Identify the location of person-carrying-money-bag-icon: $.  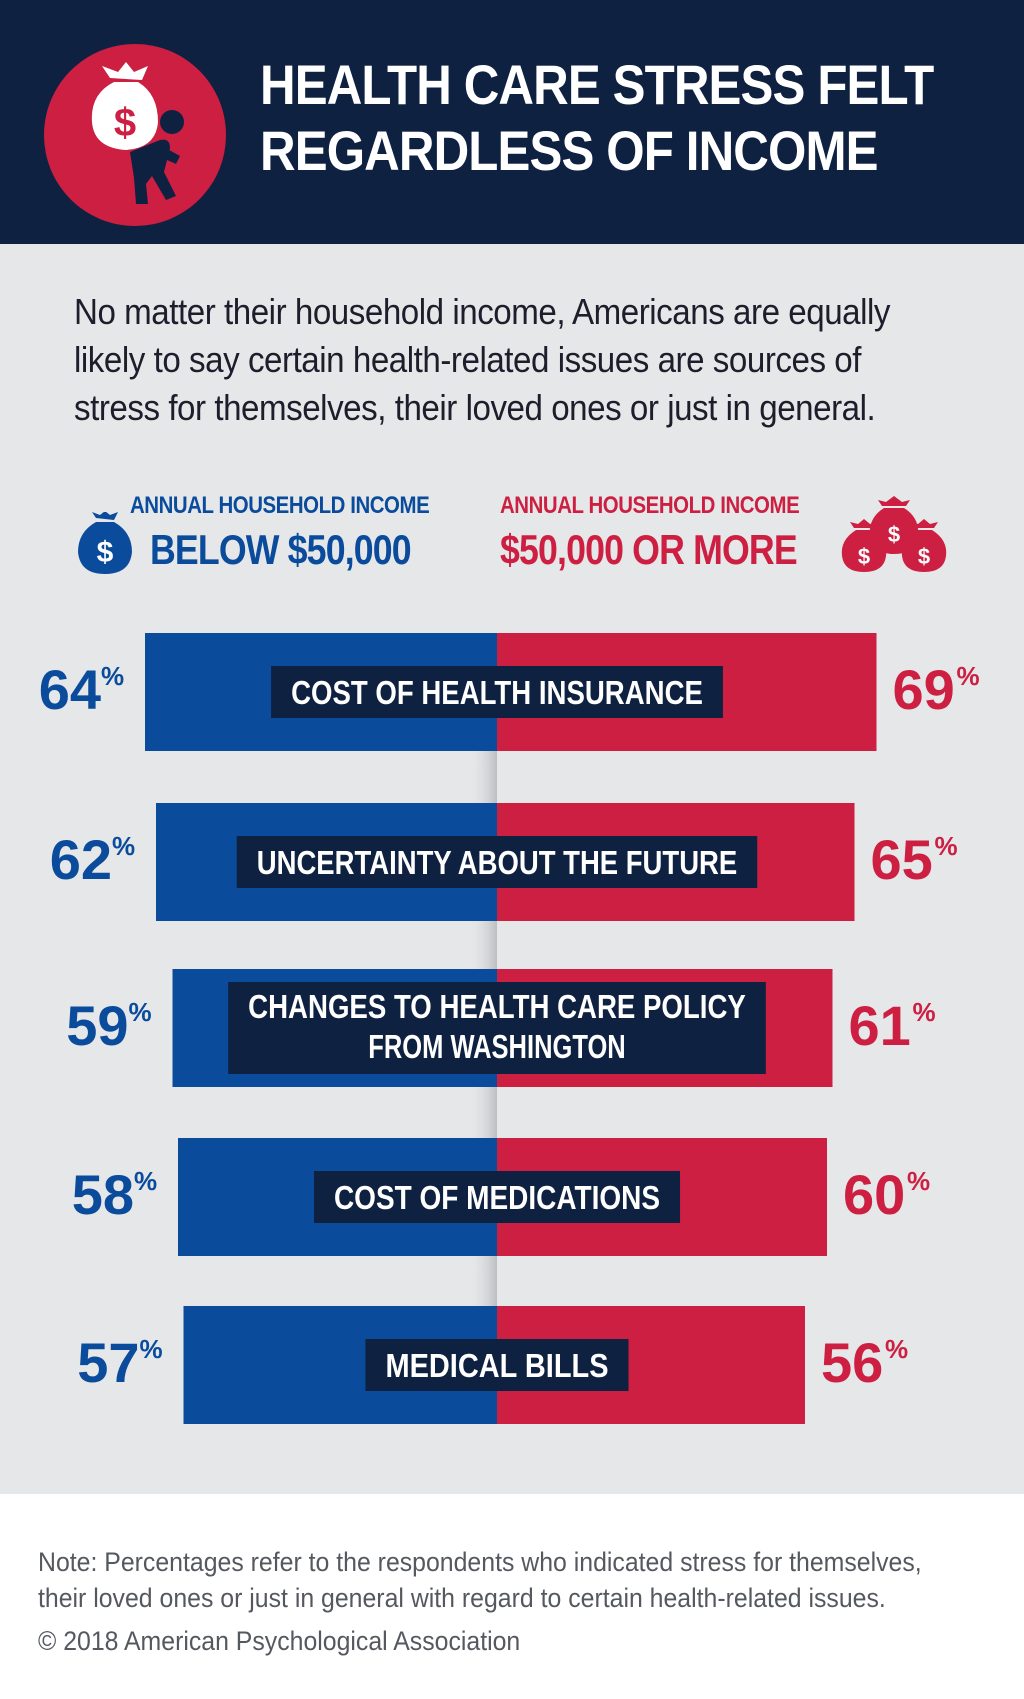
(135, 135).